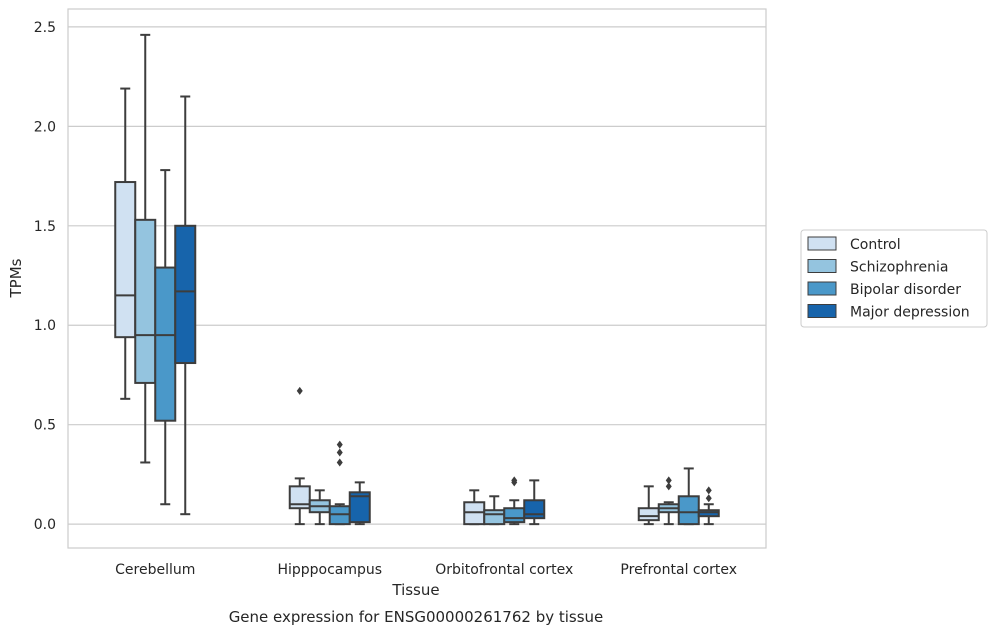 The image size is (997, 634). What do you see at coordinates (329, 570) in the screenshot?
I see `x-tick-label: Hipppocampus` at bounding box center [329, 570].